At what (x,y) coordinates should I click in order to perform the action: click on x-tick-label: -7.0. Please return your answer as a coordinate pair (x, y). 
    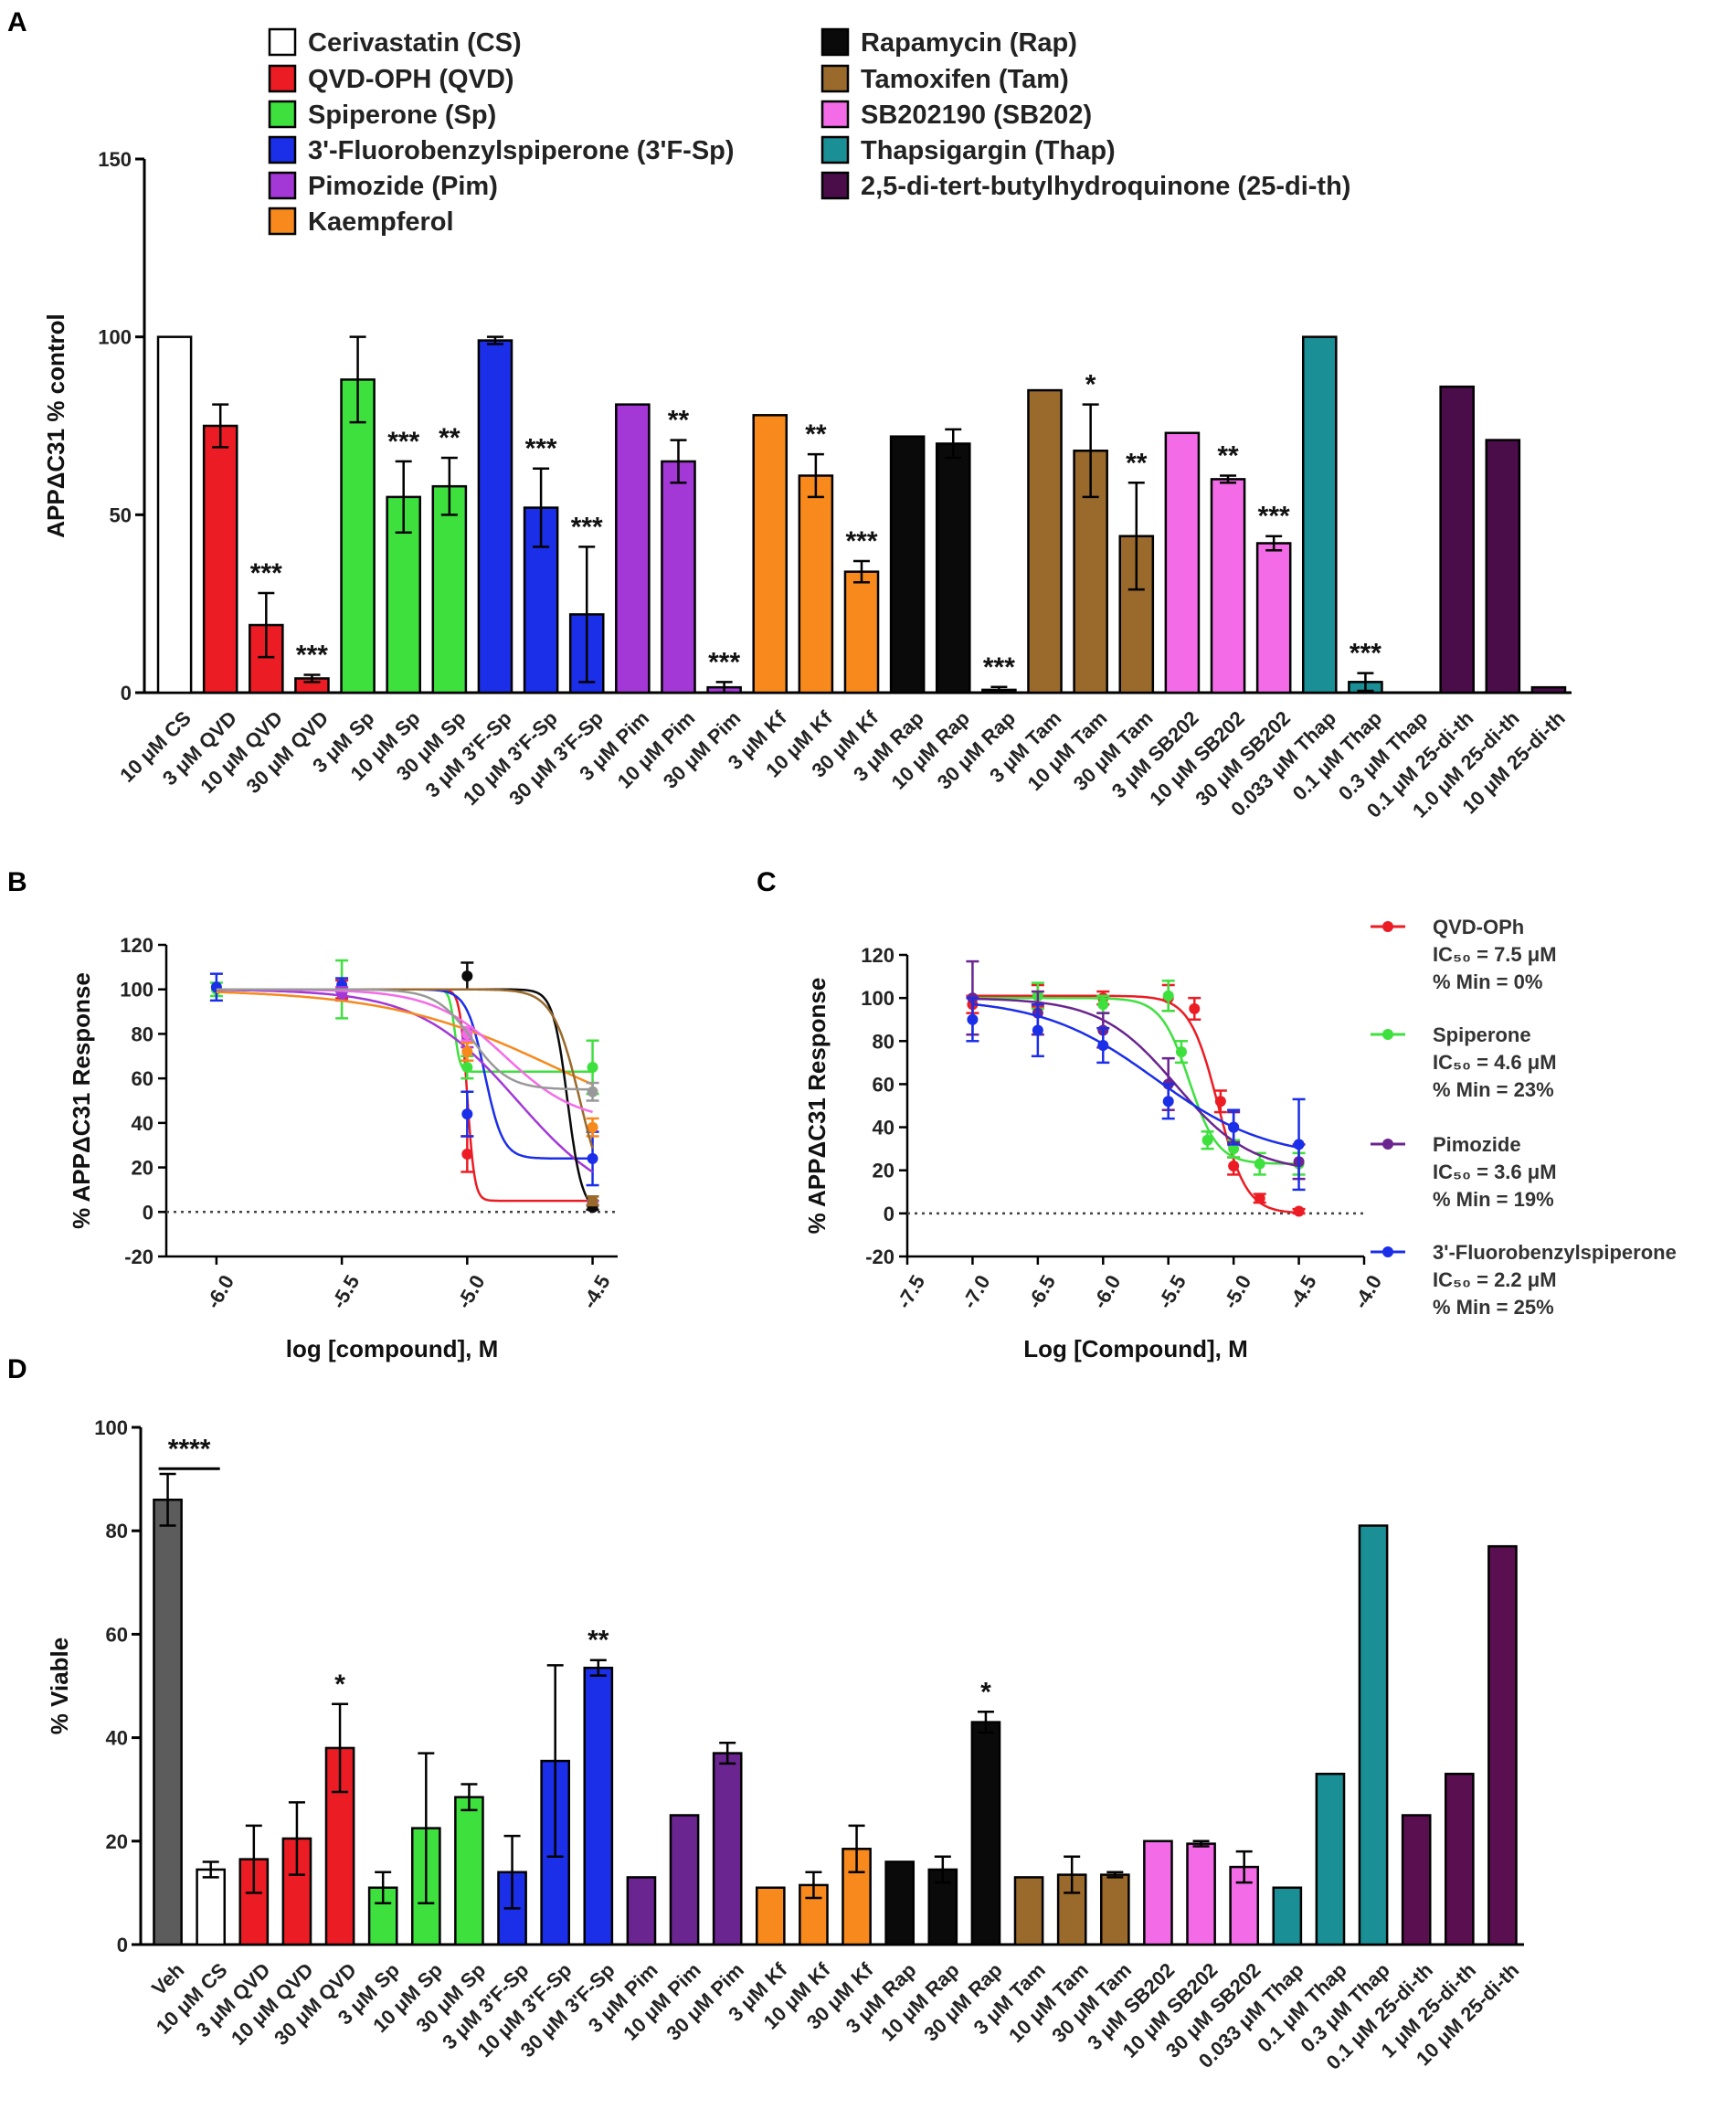
    Looking at the image, I should click on (976, 1291).